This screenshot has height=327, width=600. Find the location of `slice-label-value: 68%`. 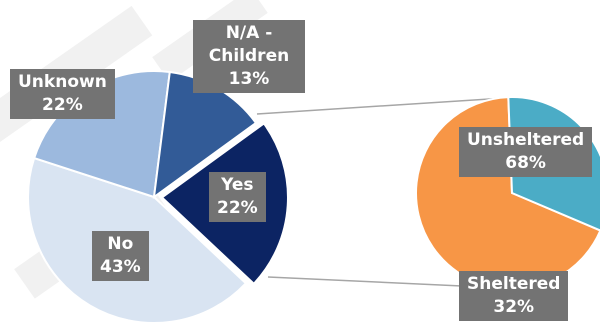

slice-label-value: 68% is located at coordinates (525, 163).